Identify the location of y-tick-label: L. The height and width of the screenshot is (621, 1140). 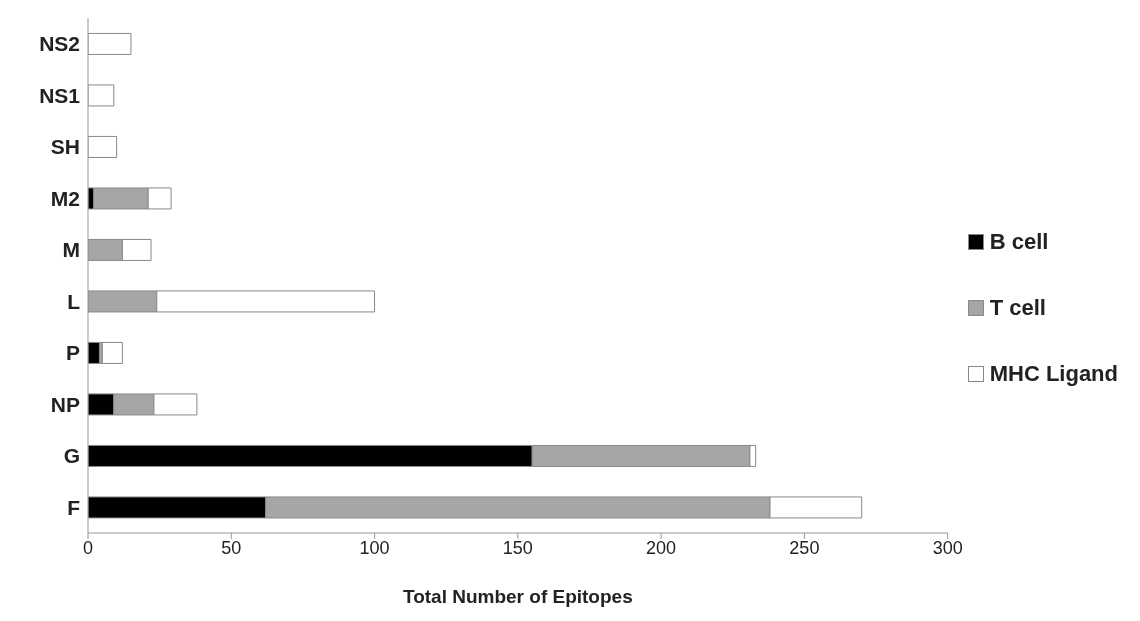
(74, 301).